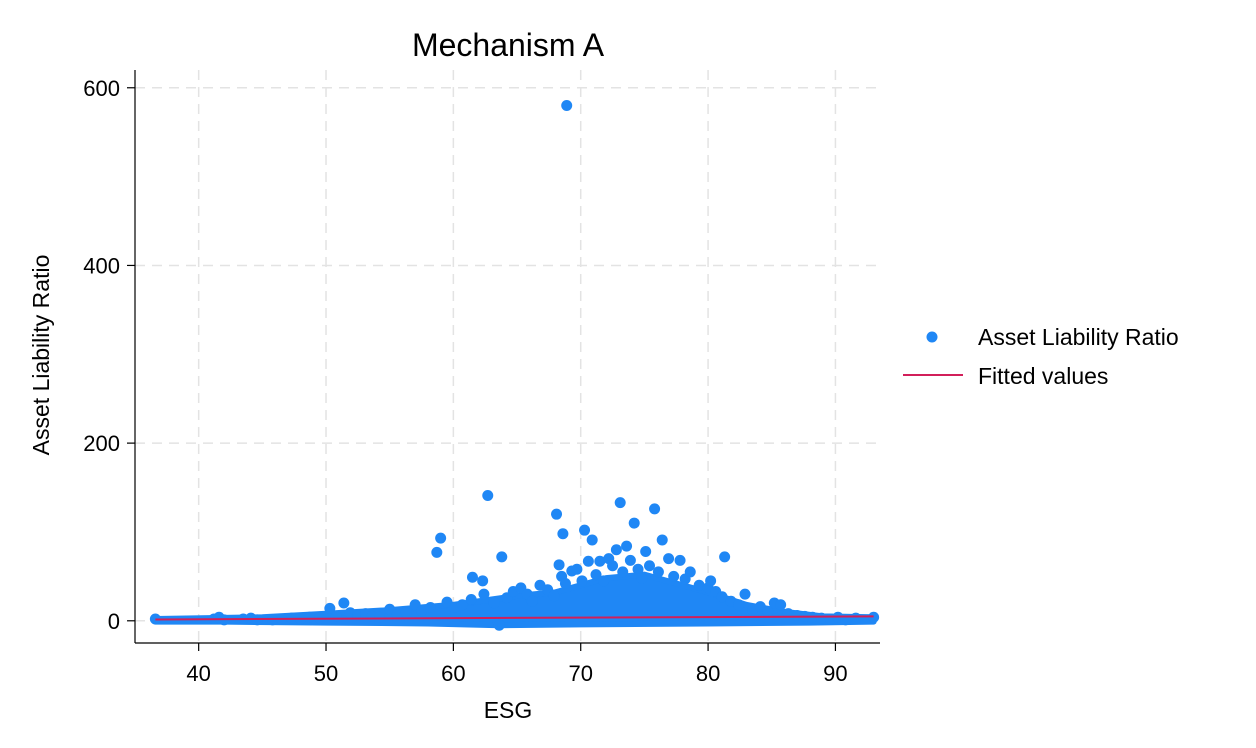 The width and height of the screenshot is (1256, 748). I want to click on y-tick-label: 0, so click(114, 621).